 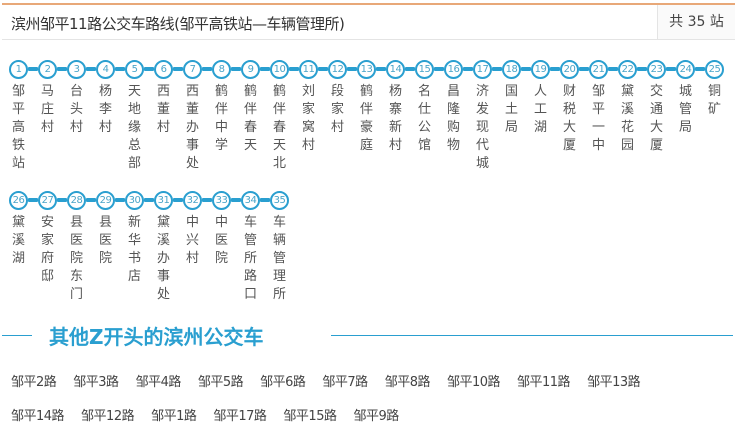 I want to click on route-link: 邹平4路, so click(x=158, y=382).